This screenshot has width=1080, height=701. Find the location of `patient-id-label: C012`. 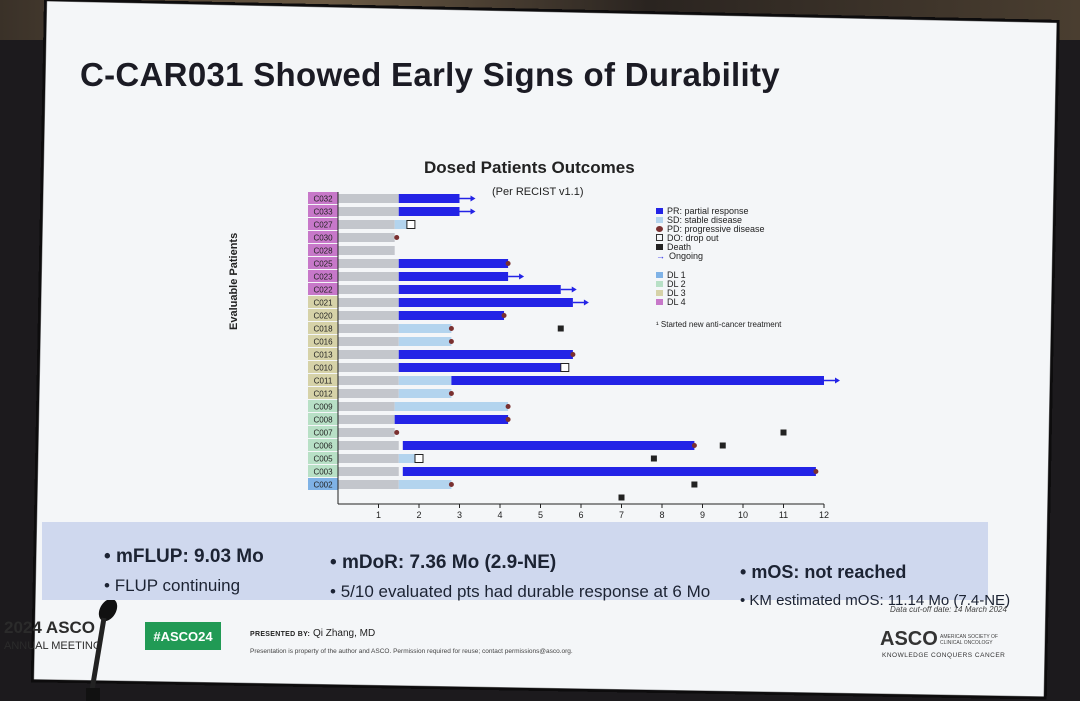

patient-id-label: C012 is located at coordinates (323, 394).